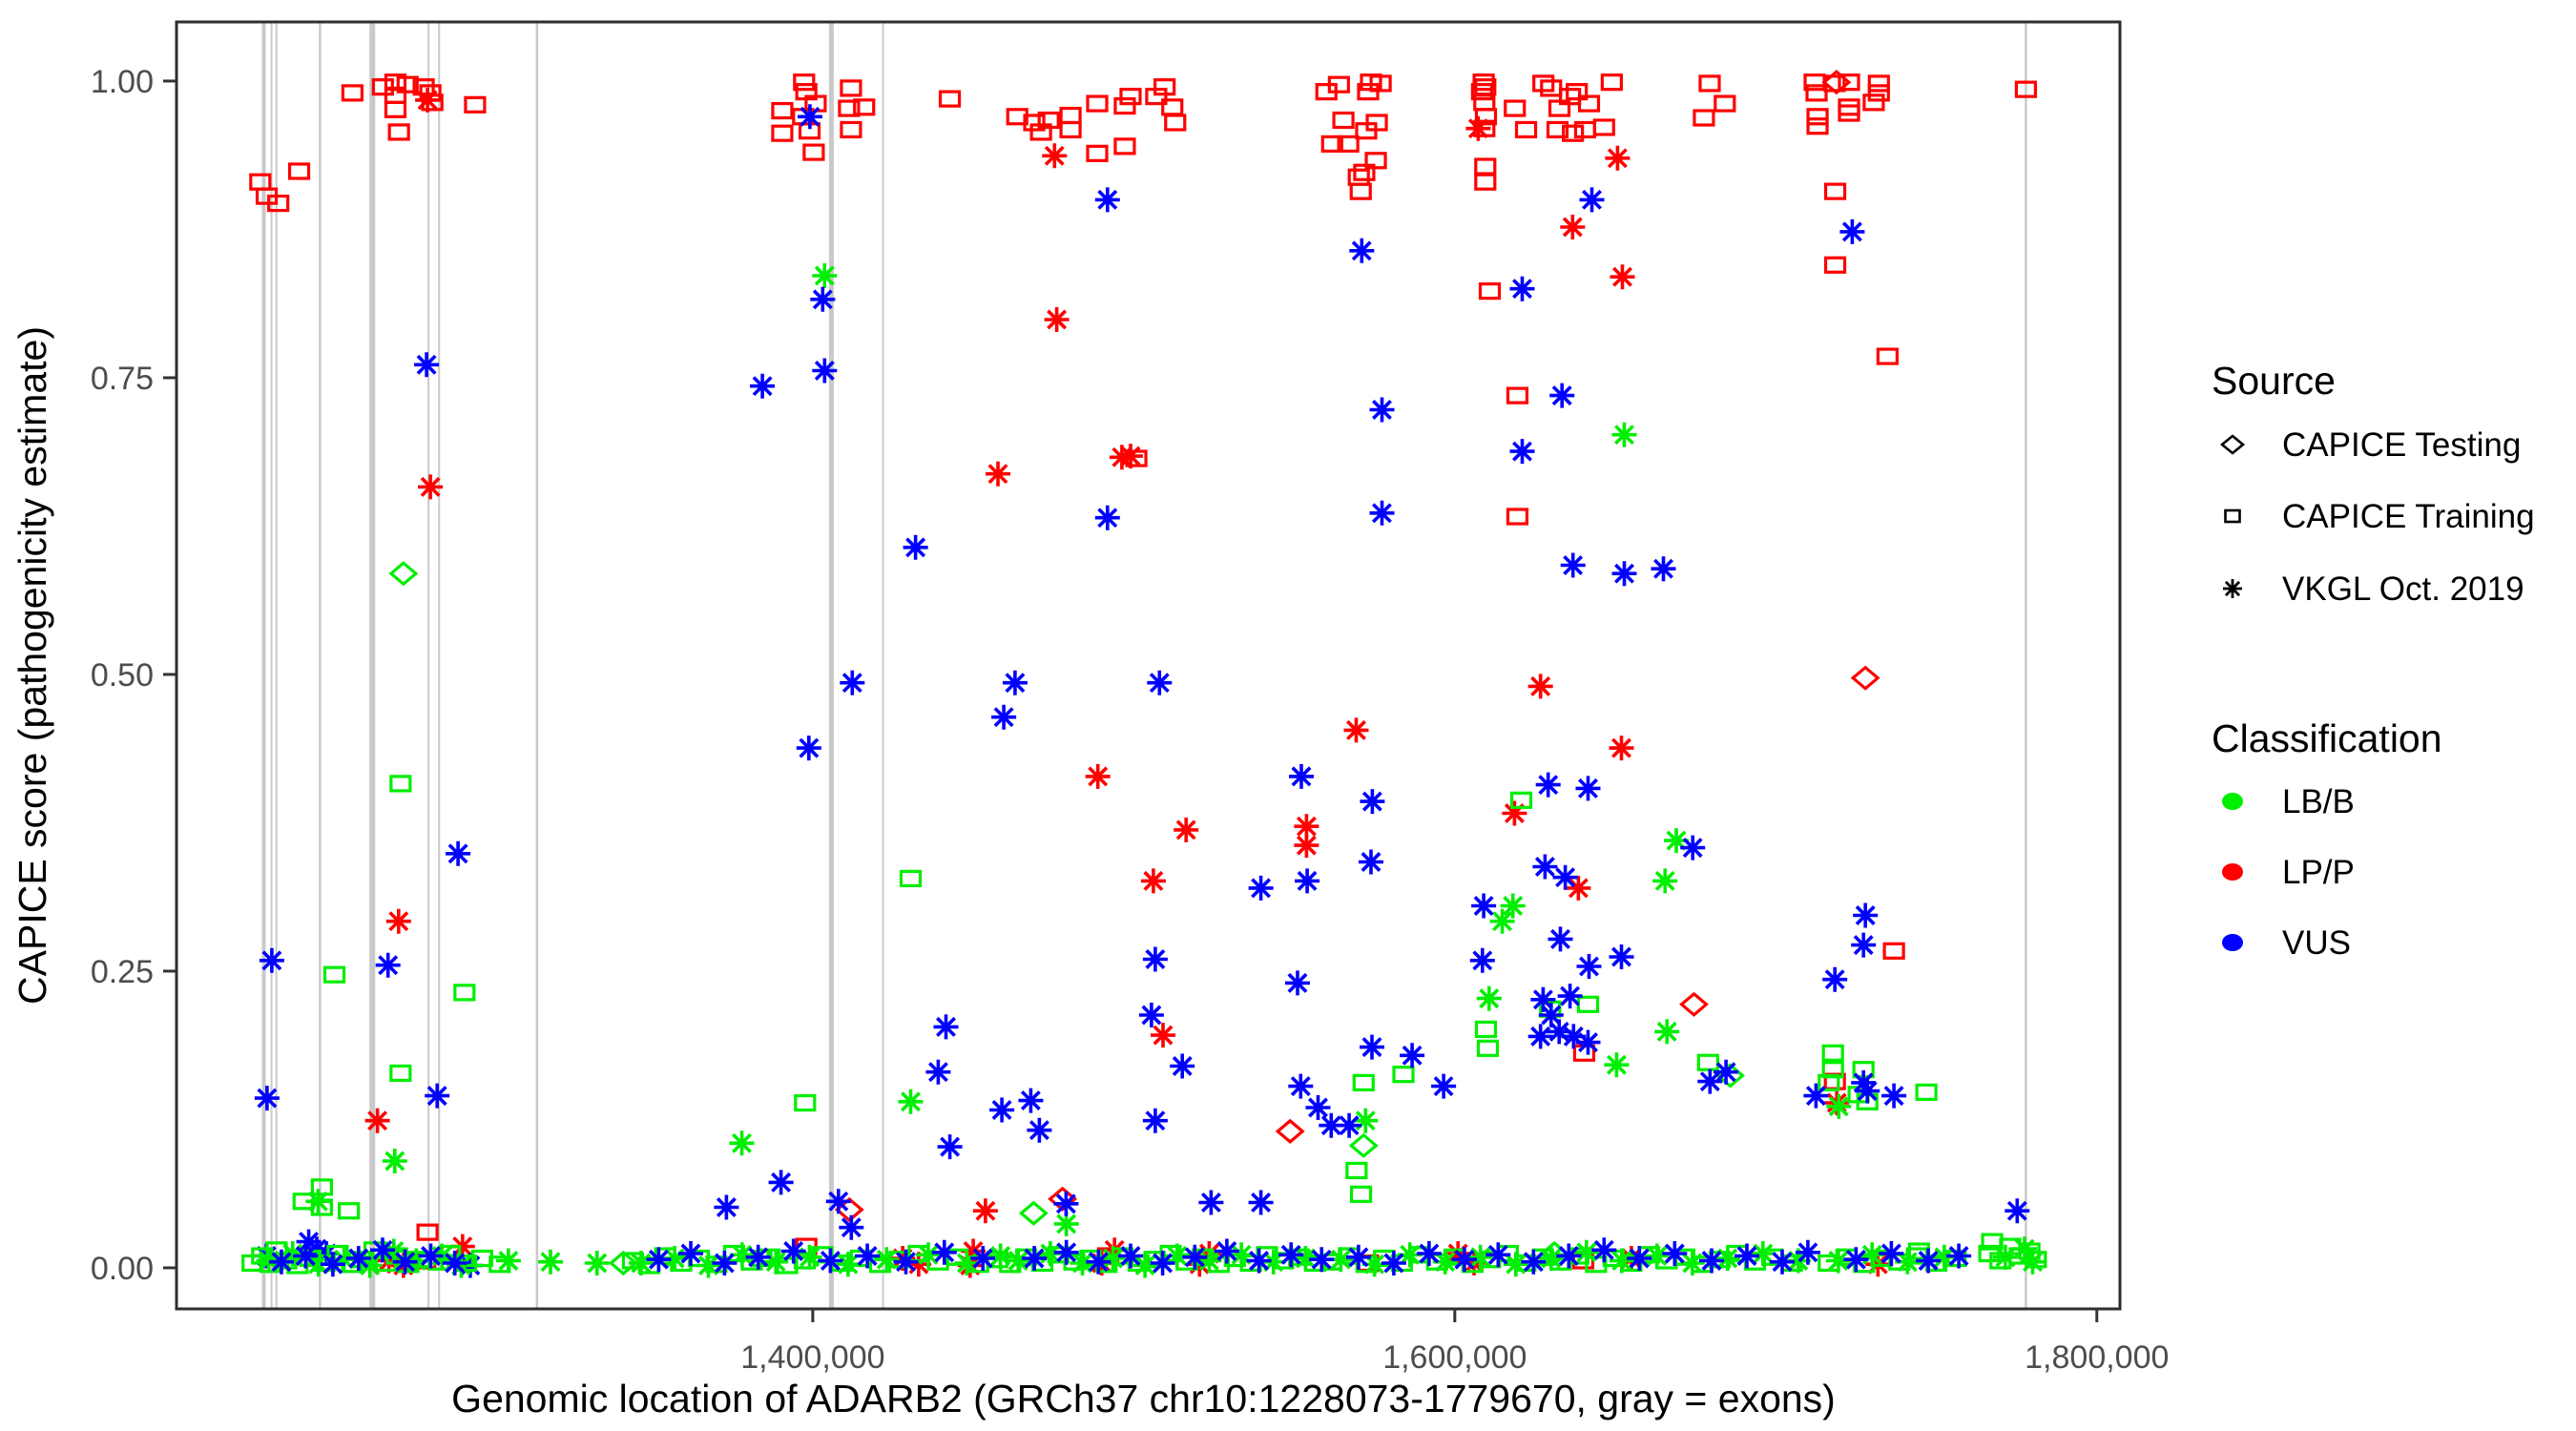 This screenshot has height=1431, width=2576. Describe the element at coordinates (2408, 516) in the screenshot. I see `legend-source-item-label: CAPICE Training` at that location.